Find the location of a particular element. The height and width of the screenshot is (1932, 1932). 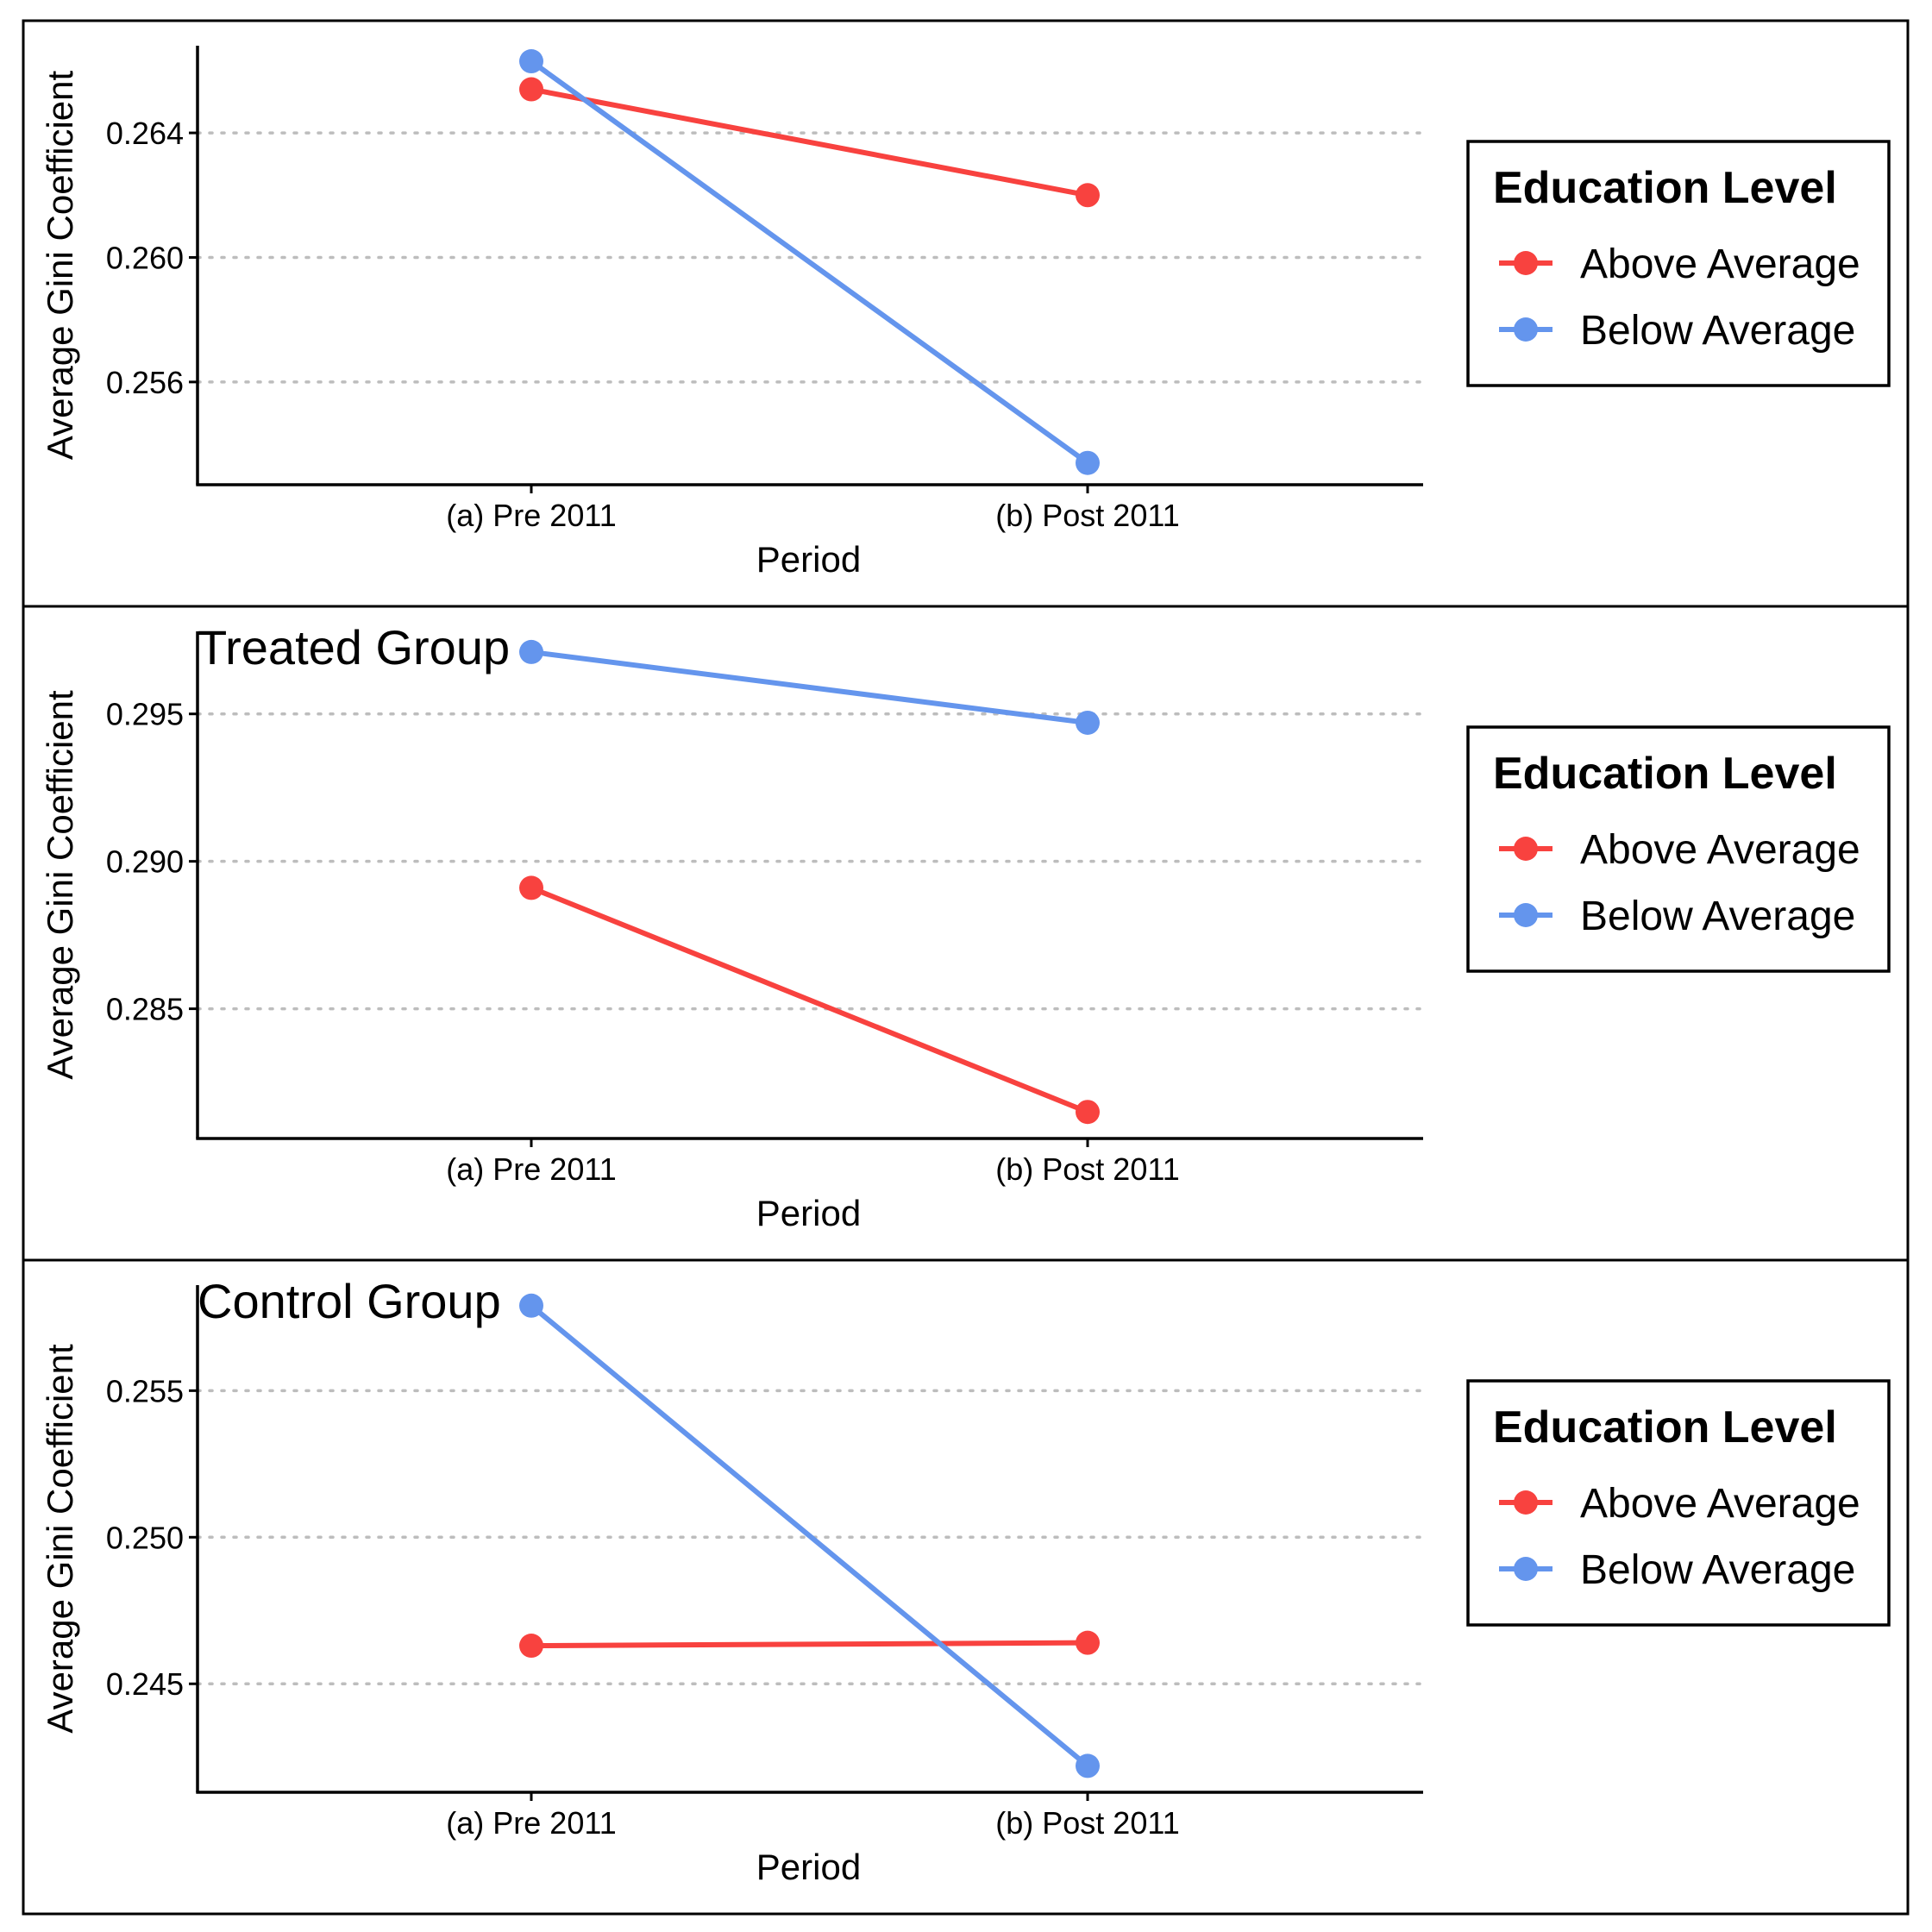

y-tick-label: 0.264 is located at coordinates (145, 134).